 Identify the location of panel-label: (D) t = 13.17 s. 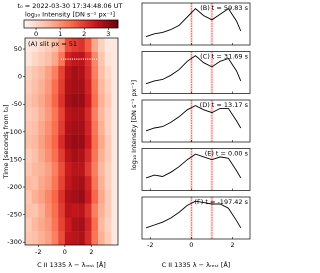
(224, 105).